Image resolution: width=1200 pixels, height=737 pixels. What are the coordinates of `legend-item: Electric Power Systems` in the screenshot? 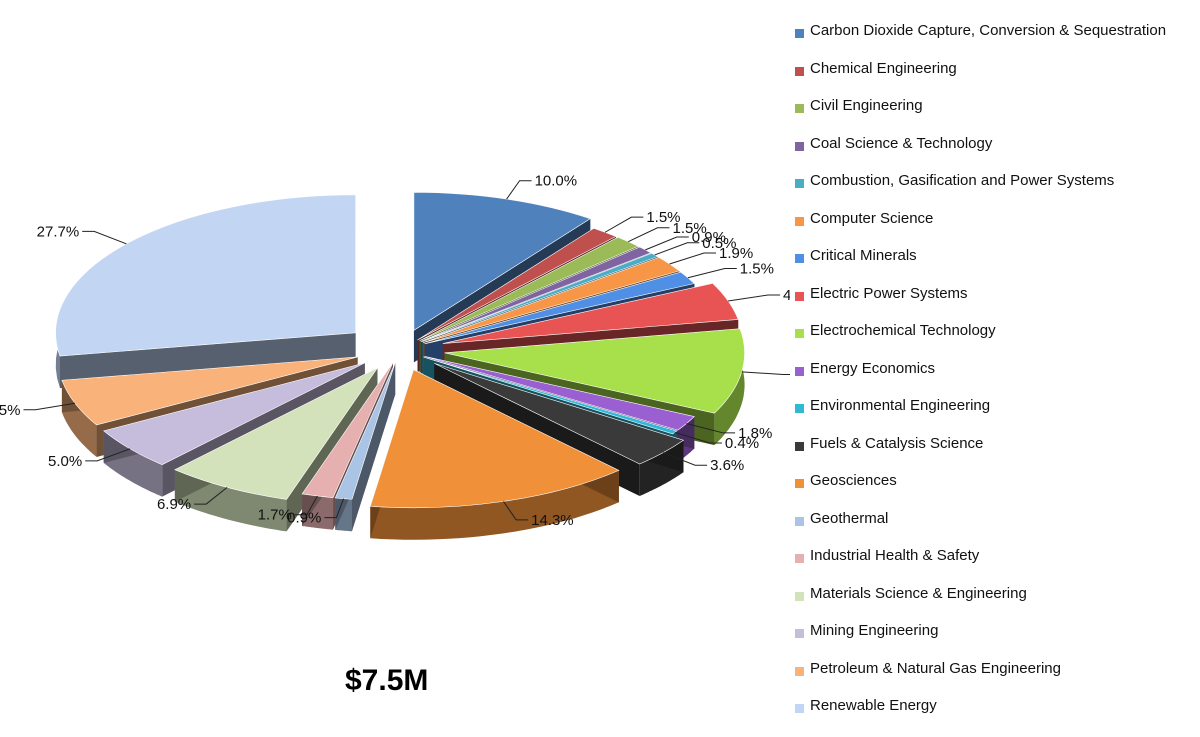 It's located at (995, 304).